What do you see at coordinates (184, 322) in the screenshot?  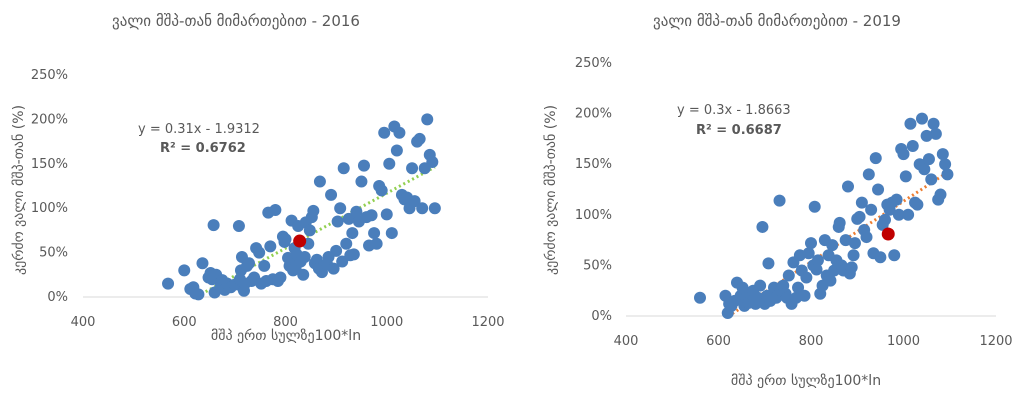 I see `x-tick-label: 600` at bounding box center [184, 322].